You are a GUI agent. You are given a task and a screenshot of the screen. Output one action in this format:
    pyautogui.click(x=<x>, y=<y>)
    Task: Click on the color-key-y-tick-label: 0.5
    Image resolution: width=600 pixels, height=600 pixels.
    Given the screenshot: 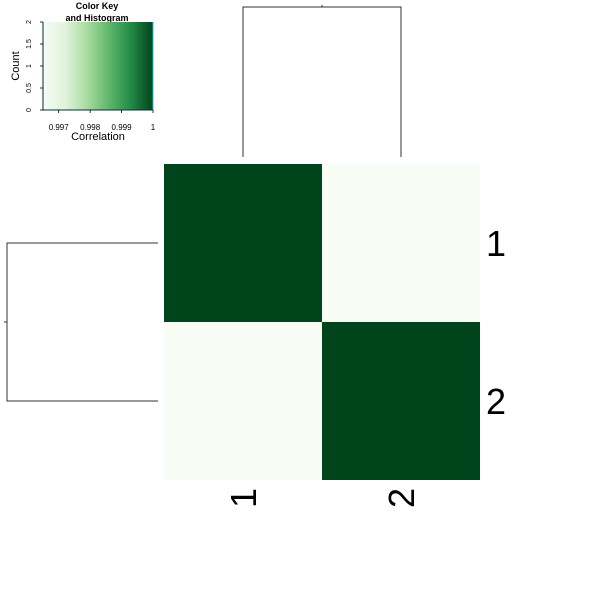 What is the action you would take?
    pyautogui.click(x=29, y=88)
    